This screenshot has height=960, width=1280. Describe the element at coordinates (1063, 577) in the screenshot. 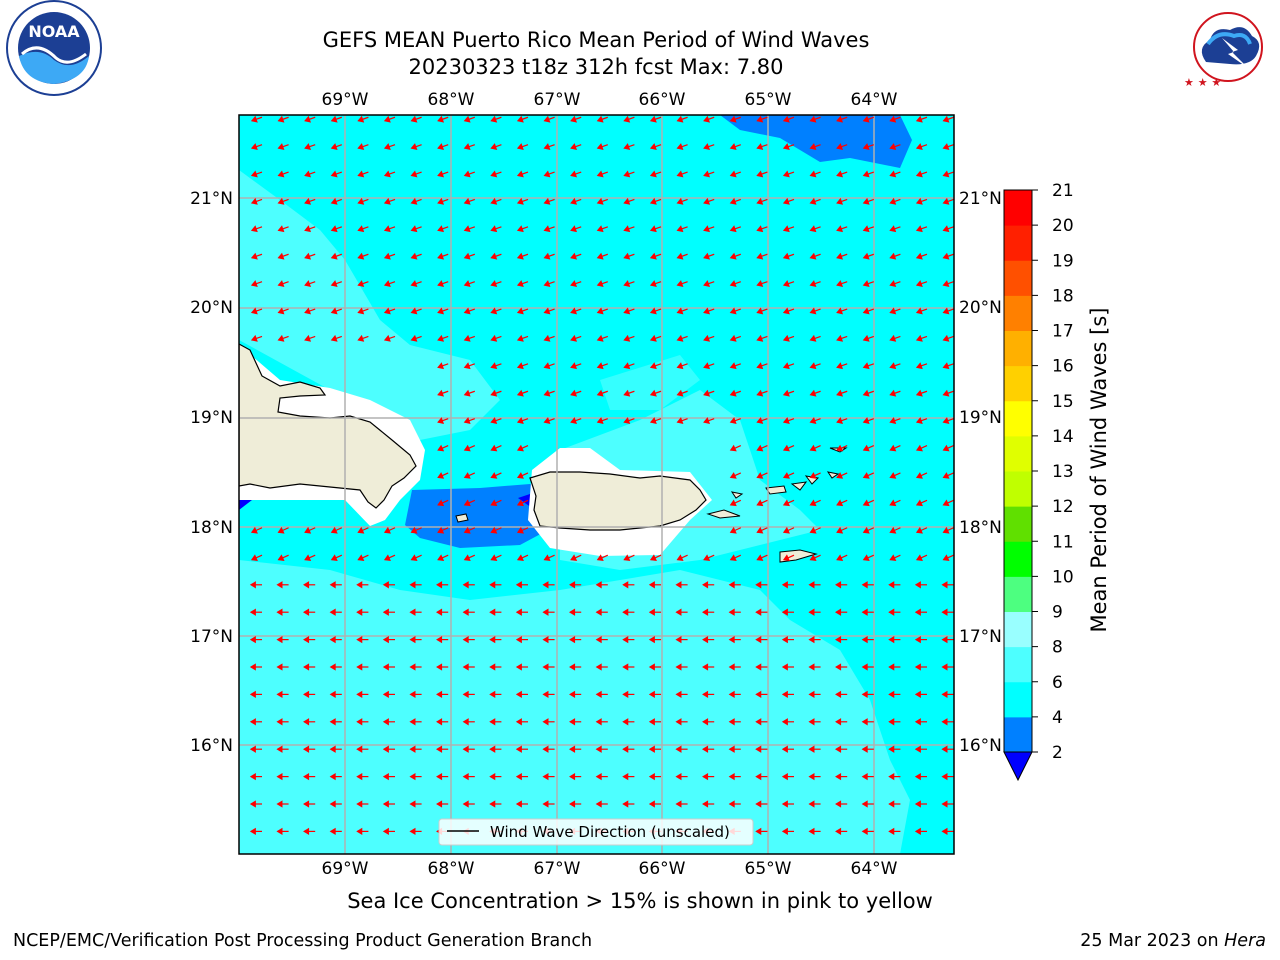

I see `colorbar-tick-label: 10` at that location.